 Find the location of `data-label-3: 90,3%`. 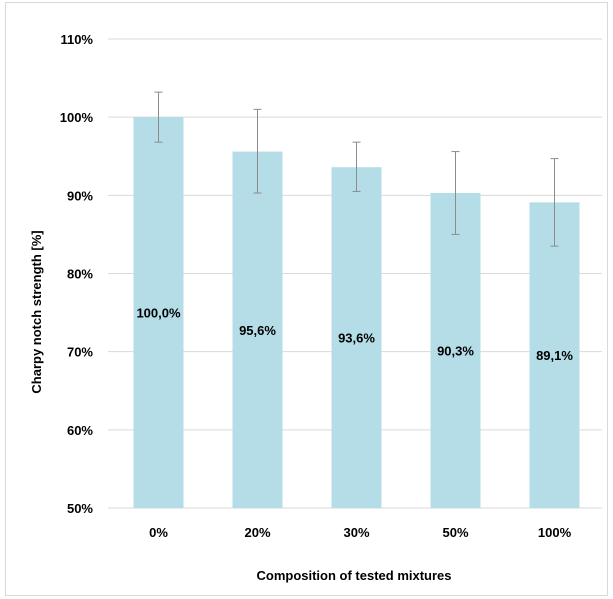

data-label-3: 90,3% is located at coordinates (455, 350).